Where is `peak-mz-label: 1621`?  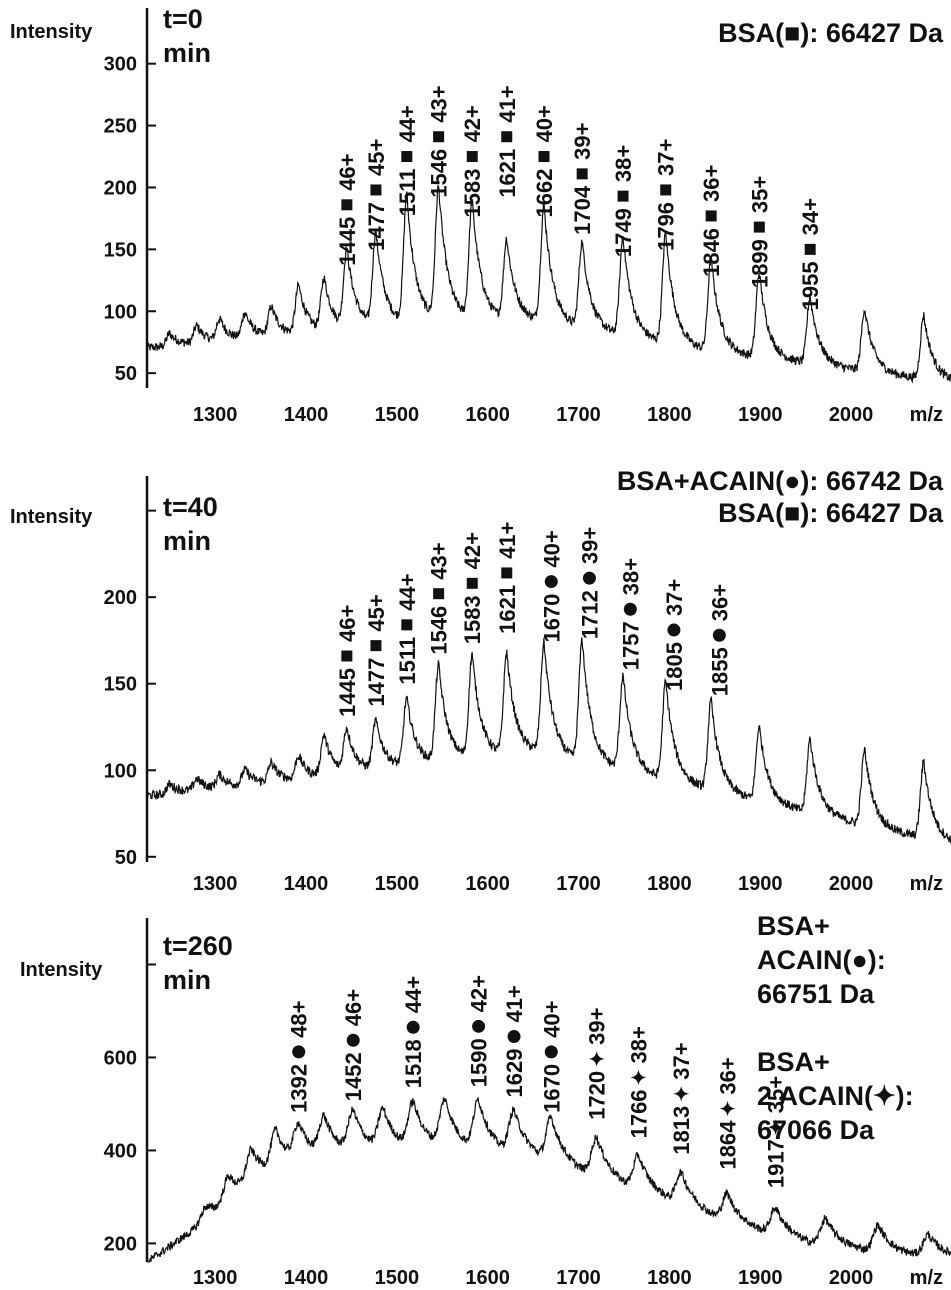 peak-mz-label: 1621 is located at coordinates (507, 609).